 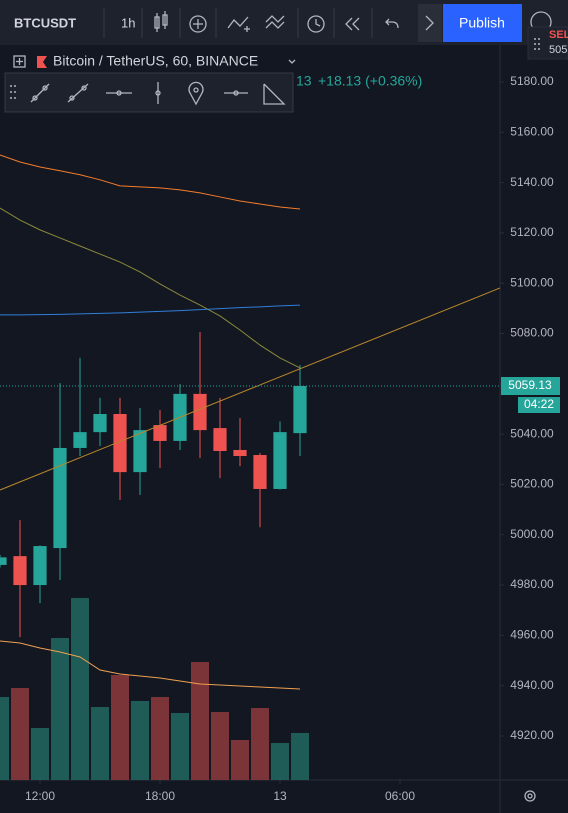 I want to click on y-tick-label: 5080.00, so click(x=532, y=333).